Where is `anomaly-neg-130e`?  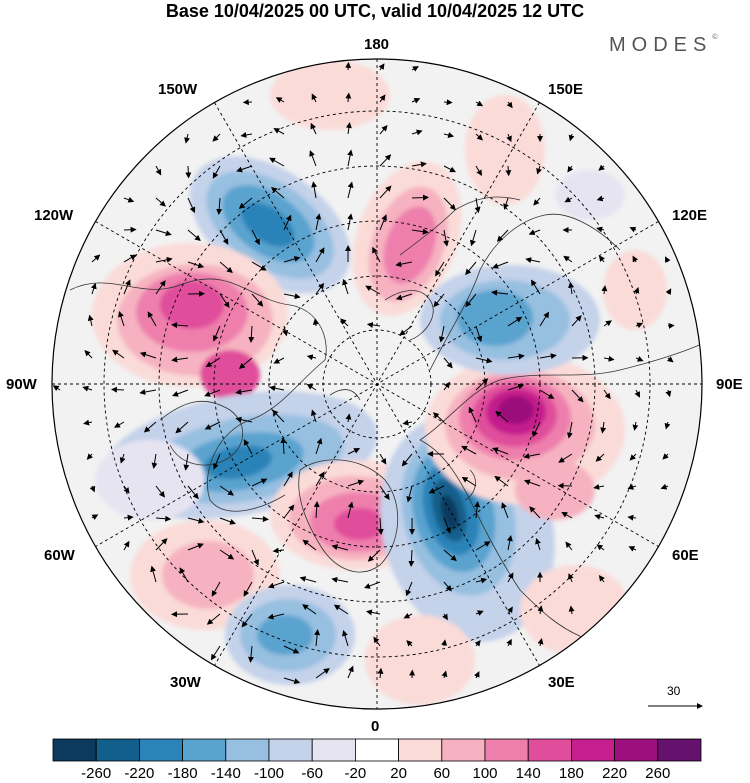
anomaly-neg-130e is located at coordinates (510, 320).